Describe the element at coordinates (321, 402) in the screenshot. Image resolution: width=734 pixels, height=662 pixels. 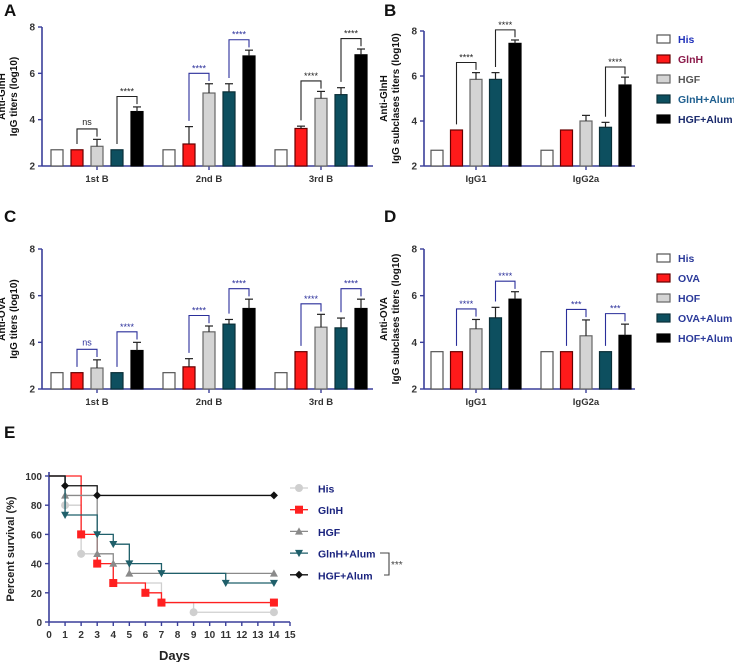
I see `x-tick-label: 3rd B` at that location.